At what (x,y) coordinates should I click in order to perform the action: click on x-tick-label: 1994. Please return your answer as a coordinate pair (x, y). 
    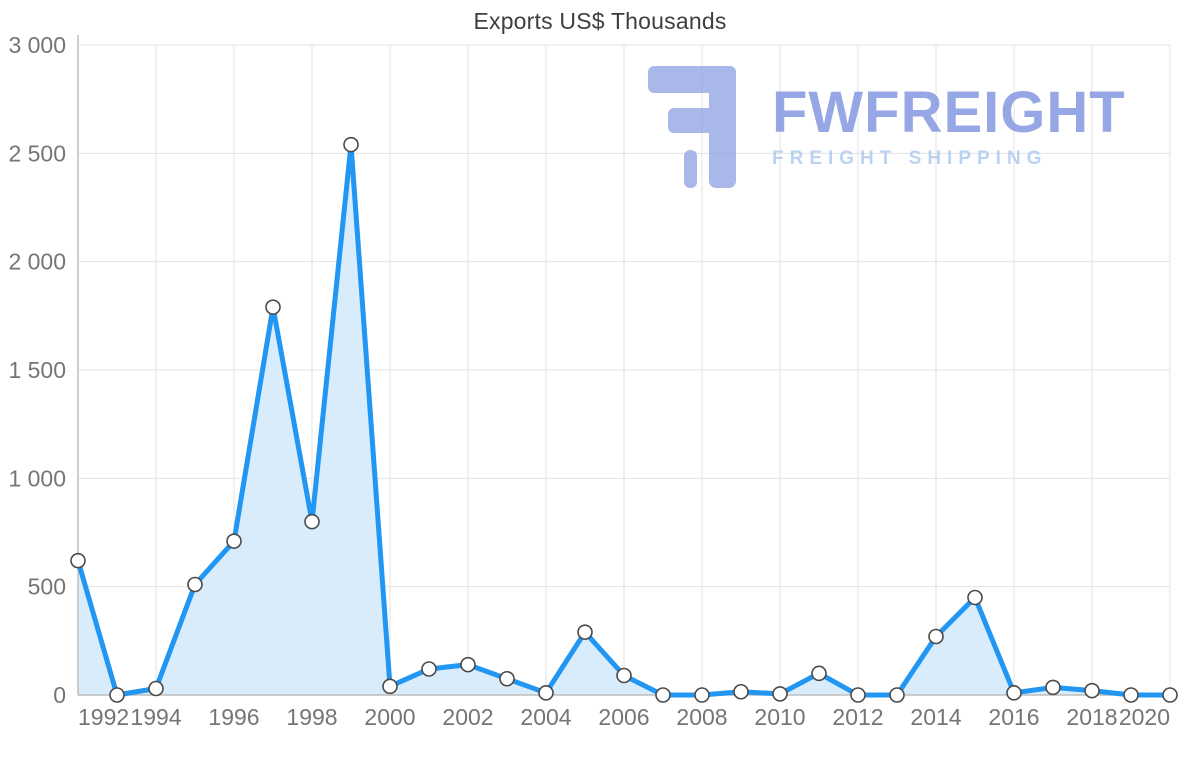
    Looking at the image, I should click on (155, 717).